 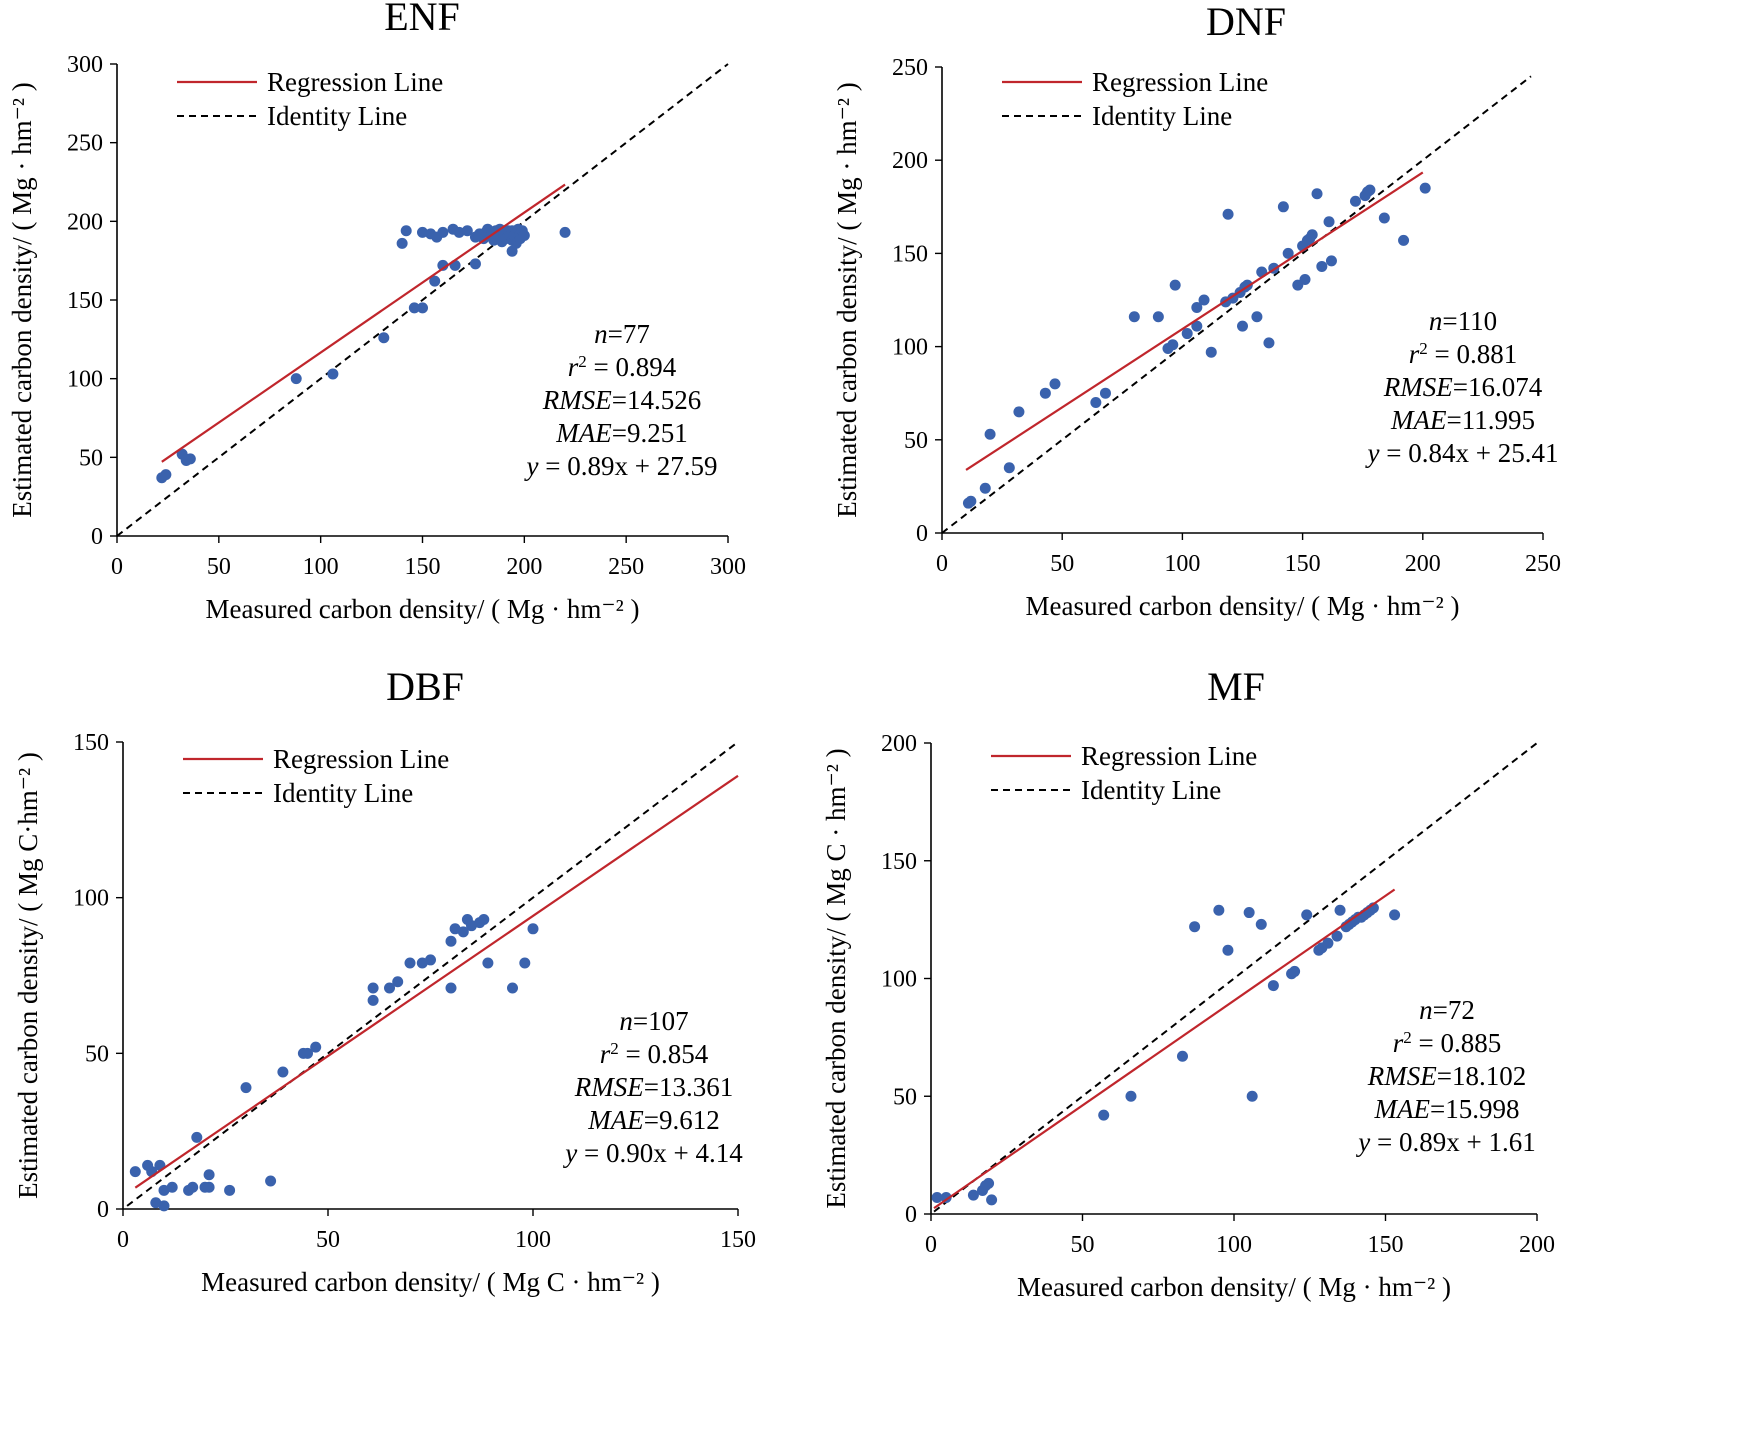 I want to click on y-tick-label: 200, so click(x=899, y=744).